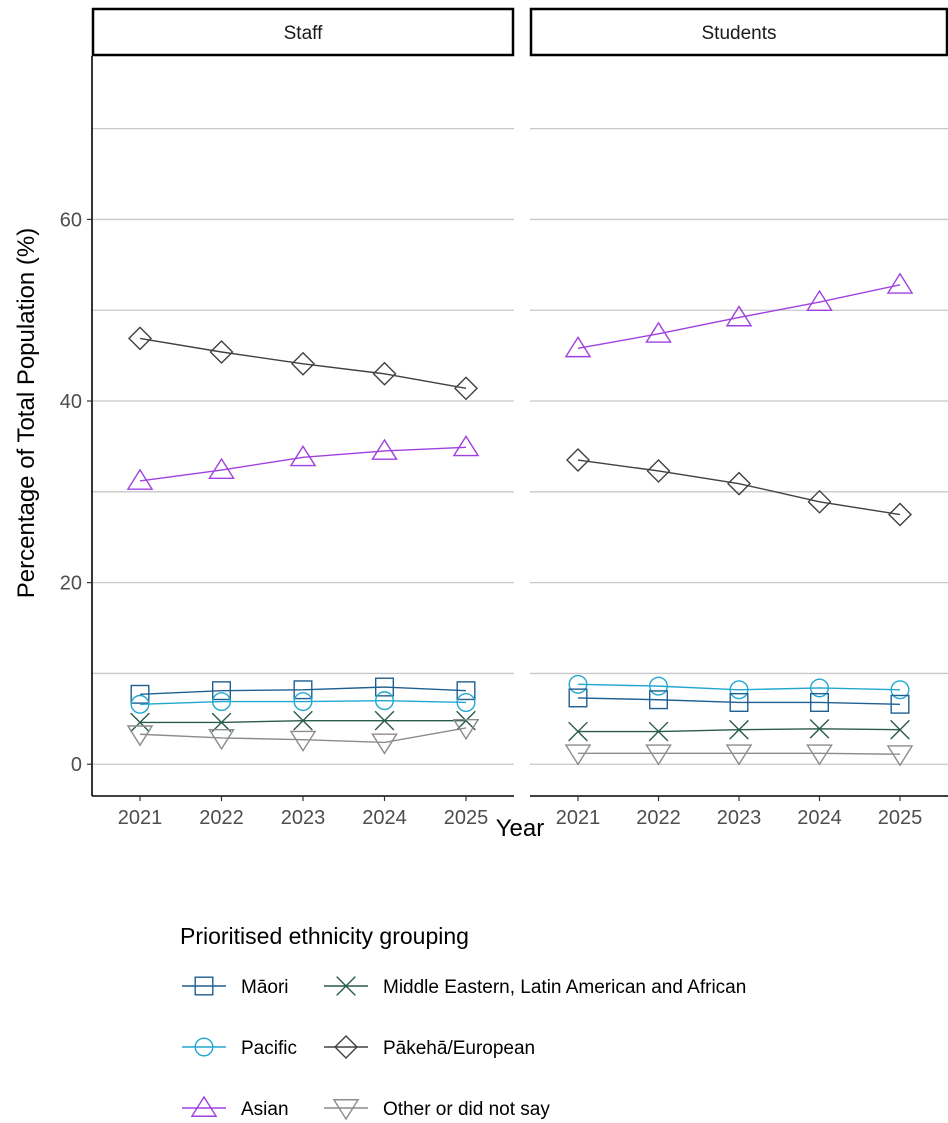  What do you see at coordinates (71, 220) in the screenshot?
I see `y-tick-label: 60` at bounding box center [71, 220].